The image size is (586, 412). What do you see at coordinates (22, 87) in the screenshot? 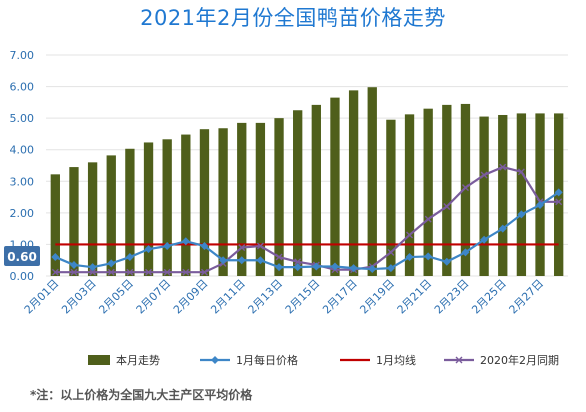
I see `y-tick-label: 6.00` at bounding box center [22, 87].